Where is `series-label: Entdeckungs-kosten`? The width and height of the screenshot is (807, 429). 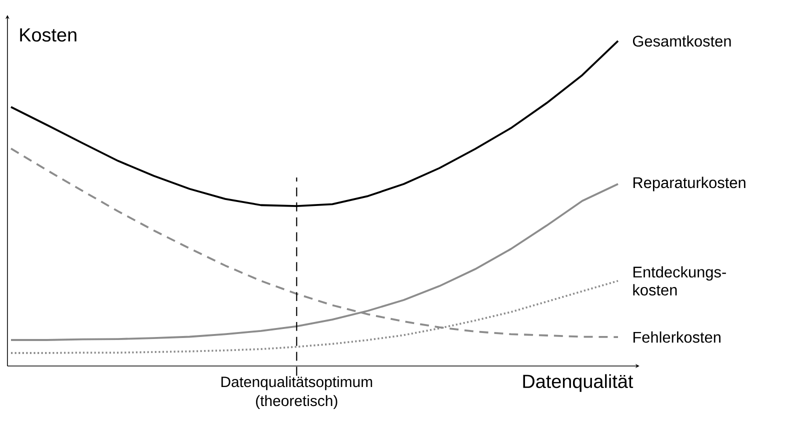
series-label: Entdeckungs-kosten is located at coordinates (679, 281).